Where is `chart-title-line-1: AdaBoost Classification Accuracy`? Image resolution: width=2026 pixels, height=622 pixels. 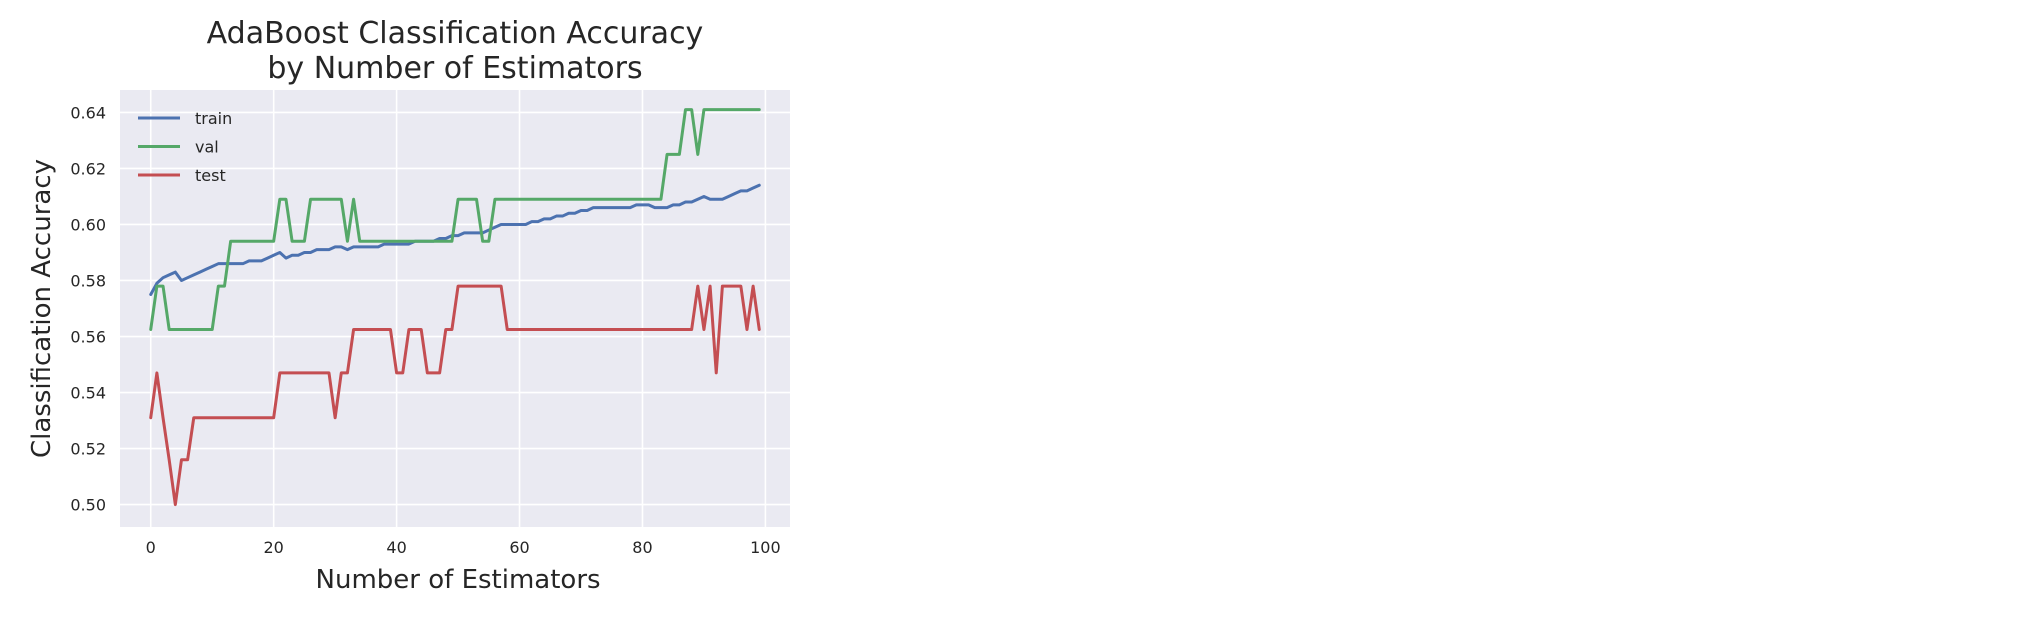
chart-title-line-1: AdaBoost Classification Accuracy is located at coordinates (455, 33).